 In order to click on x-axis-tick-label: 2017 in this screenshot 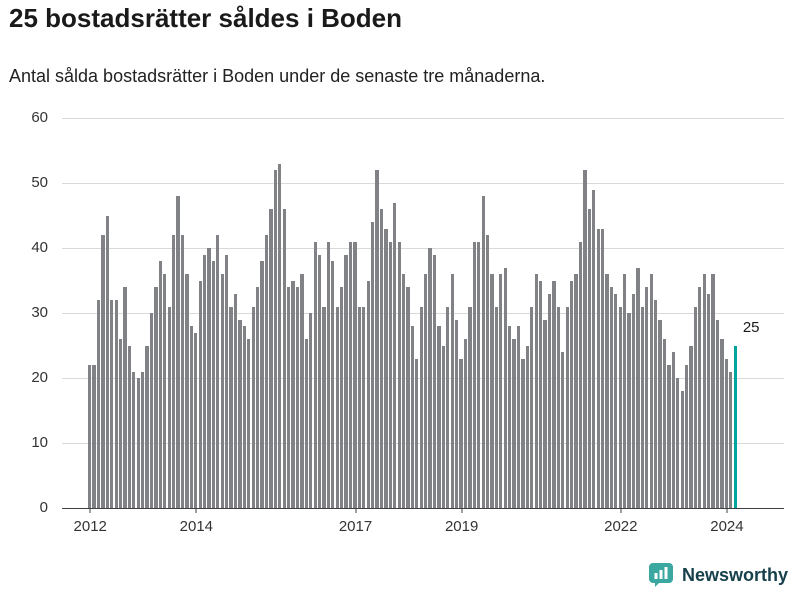, I will do `click(355, 526)`.